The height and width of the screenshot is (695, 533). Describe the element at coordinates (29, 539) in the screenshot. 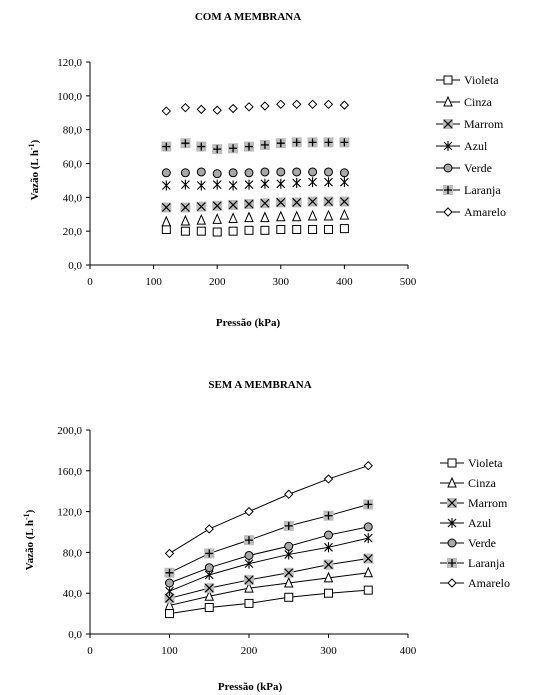

I see `chart-2-ylabel: Vazão (L h-1)` at that location.